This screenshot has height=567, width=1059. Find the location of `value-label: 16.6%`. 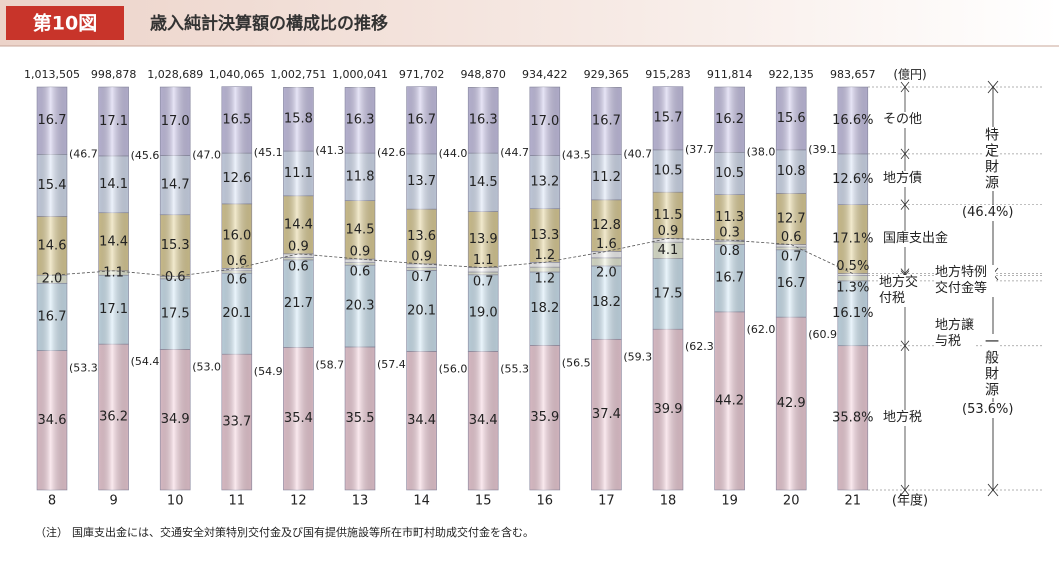

value-label: 16.6% is located at coordinates (852, 120).